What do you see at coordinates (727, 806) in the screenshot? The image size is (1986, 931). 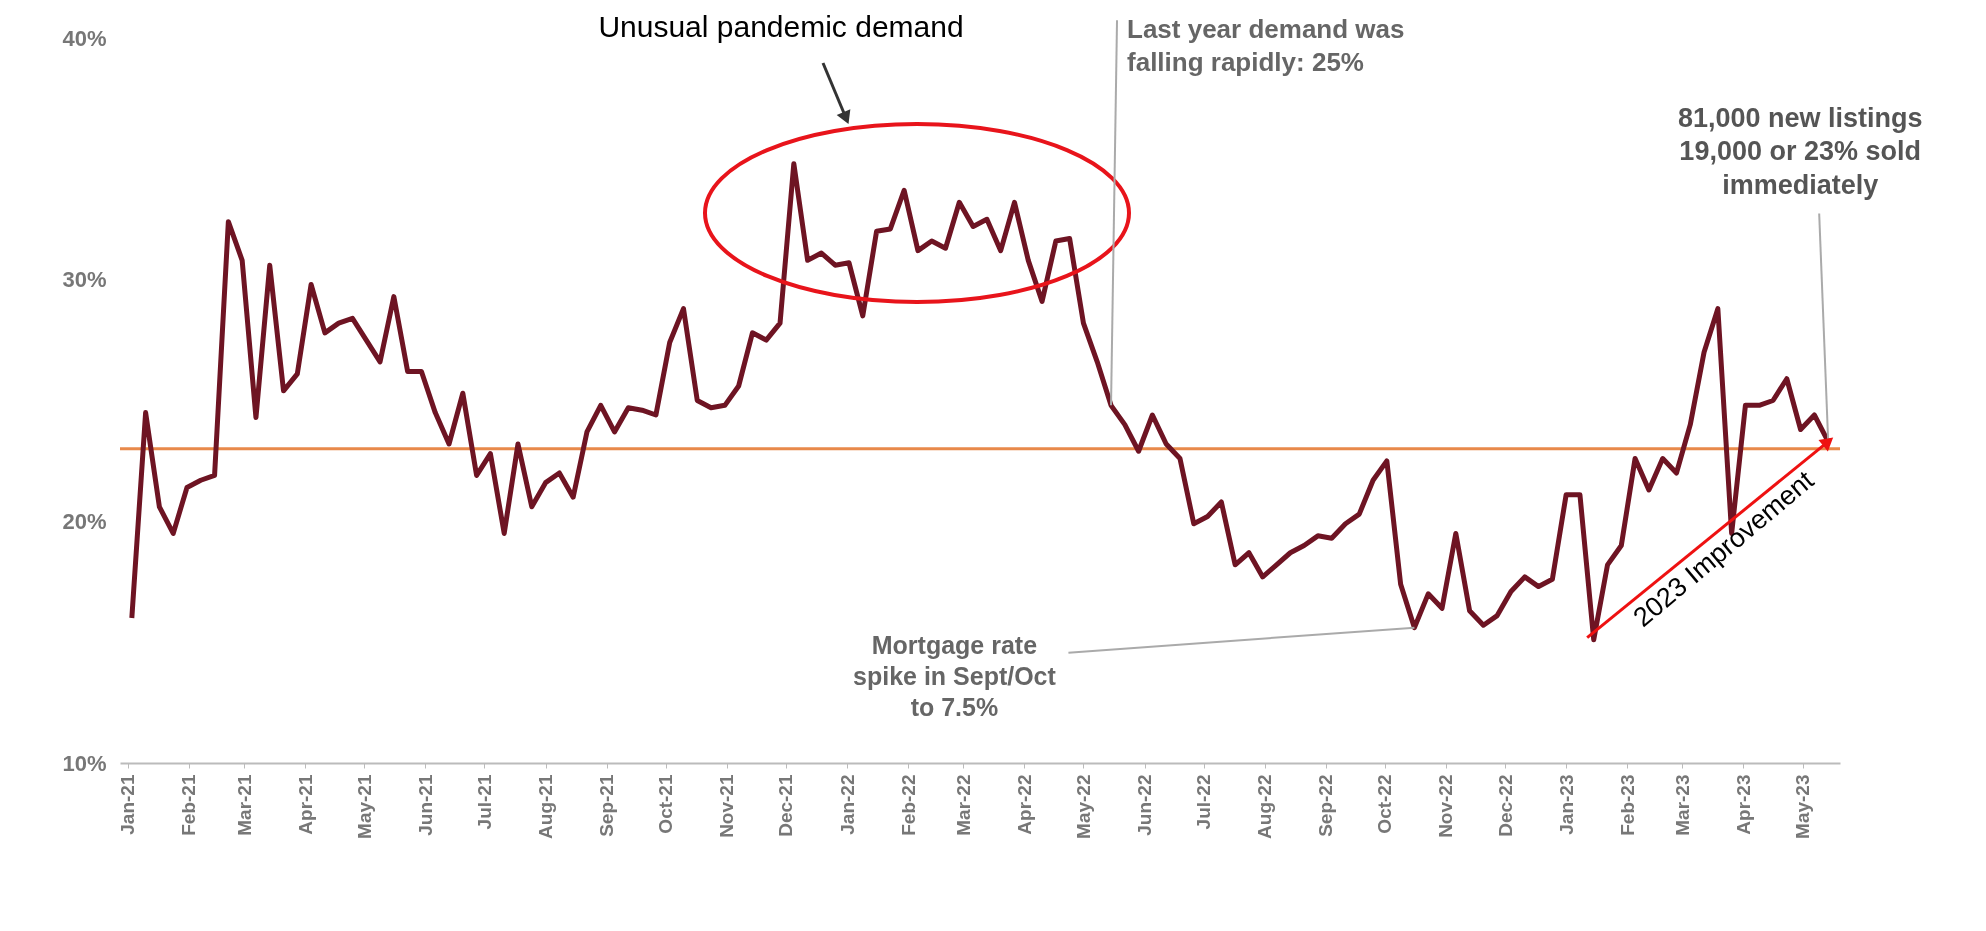 I see `x-tick-label: Nov-21` at bounding box center [727, 806].